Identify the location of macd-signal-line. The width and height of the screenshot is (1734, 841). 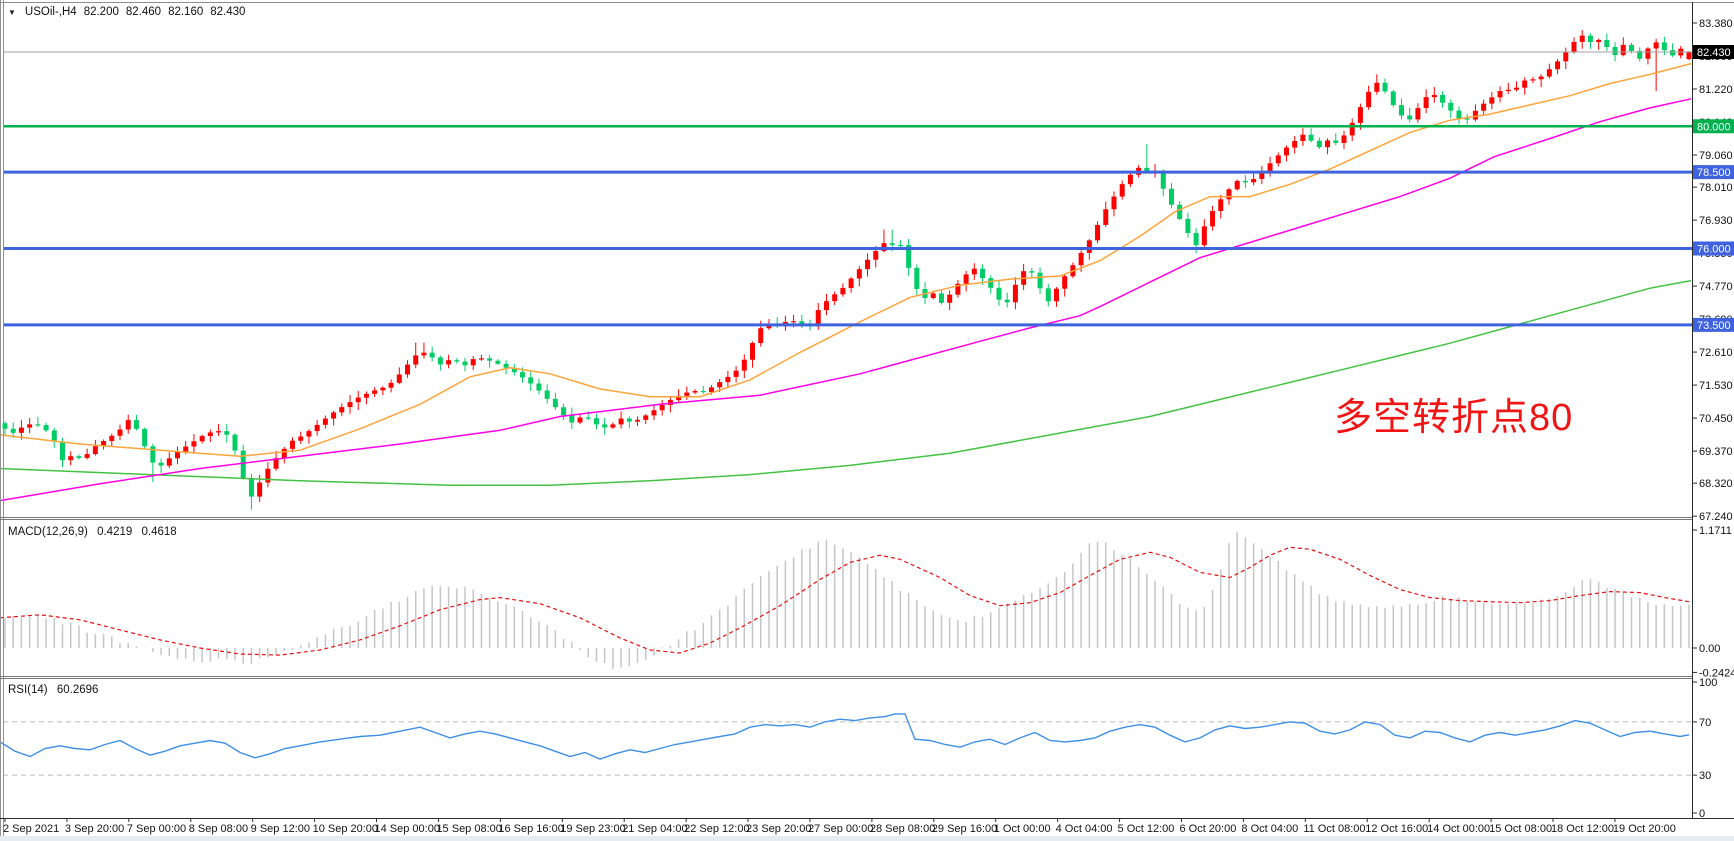
(845, 601).